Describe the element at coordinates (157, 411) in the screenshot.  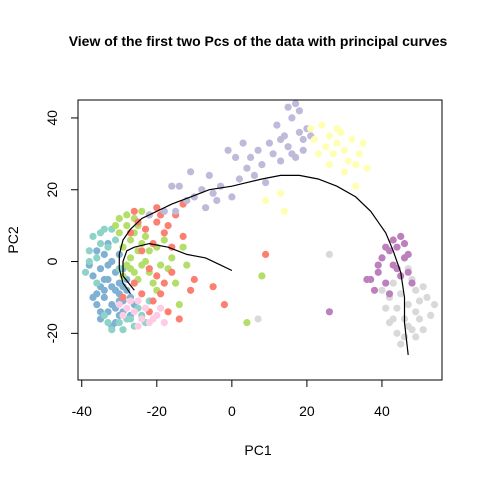
I see `x-tick-label: -20` at that location.